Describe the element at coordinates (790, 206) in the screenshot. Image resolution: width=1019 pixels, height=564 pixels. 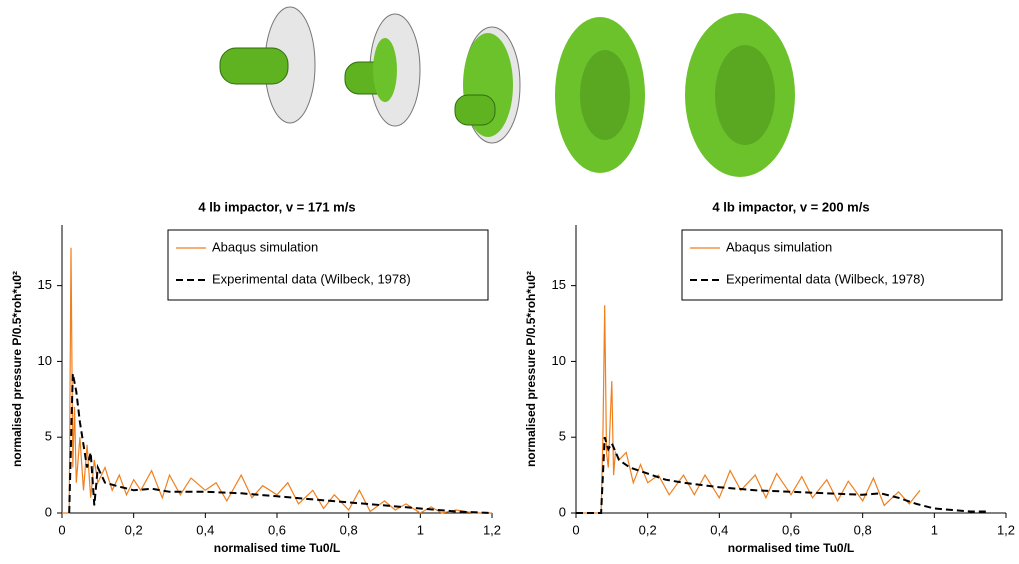
I see `chart-title: 4 lb impactor, v = 200 m/s` at that location.